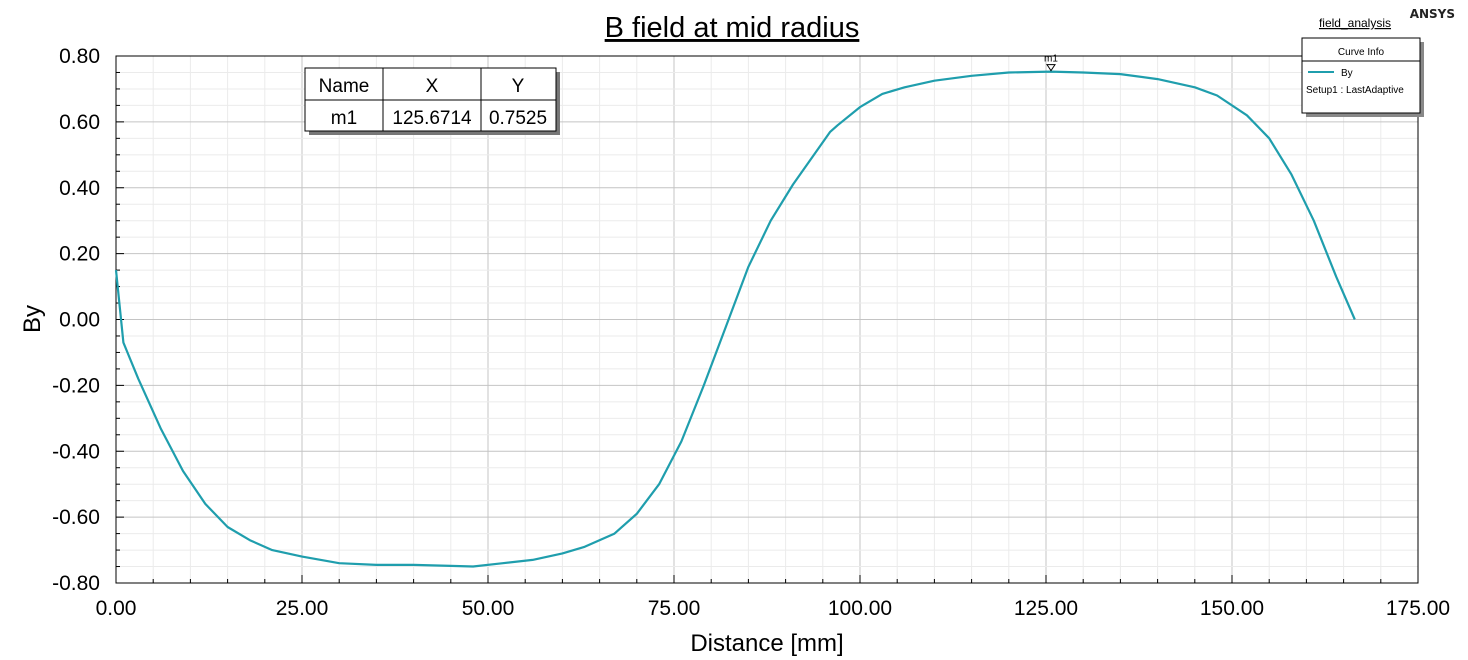 The height and width of the screenshot is (660, 1468). What do you see at coordinates (344, 86) in the screenshot?
I see `marker-table-header-name: Name` at bounding box center [344, 86].